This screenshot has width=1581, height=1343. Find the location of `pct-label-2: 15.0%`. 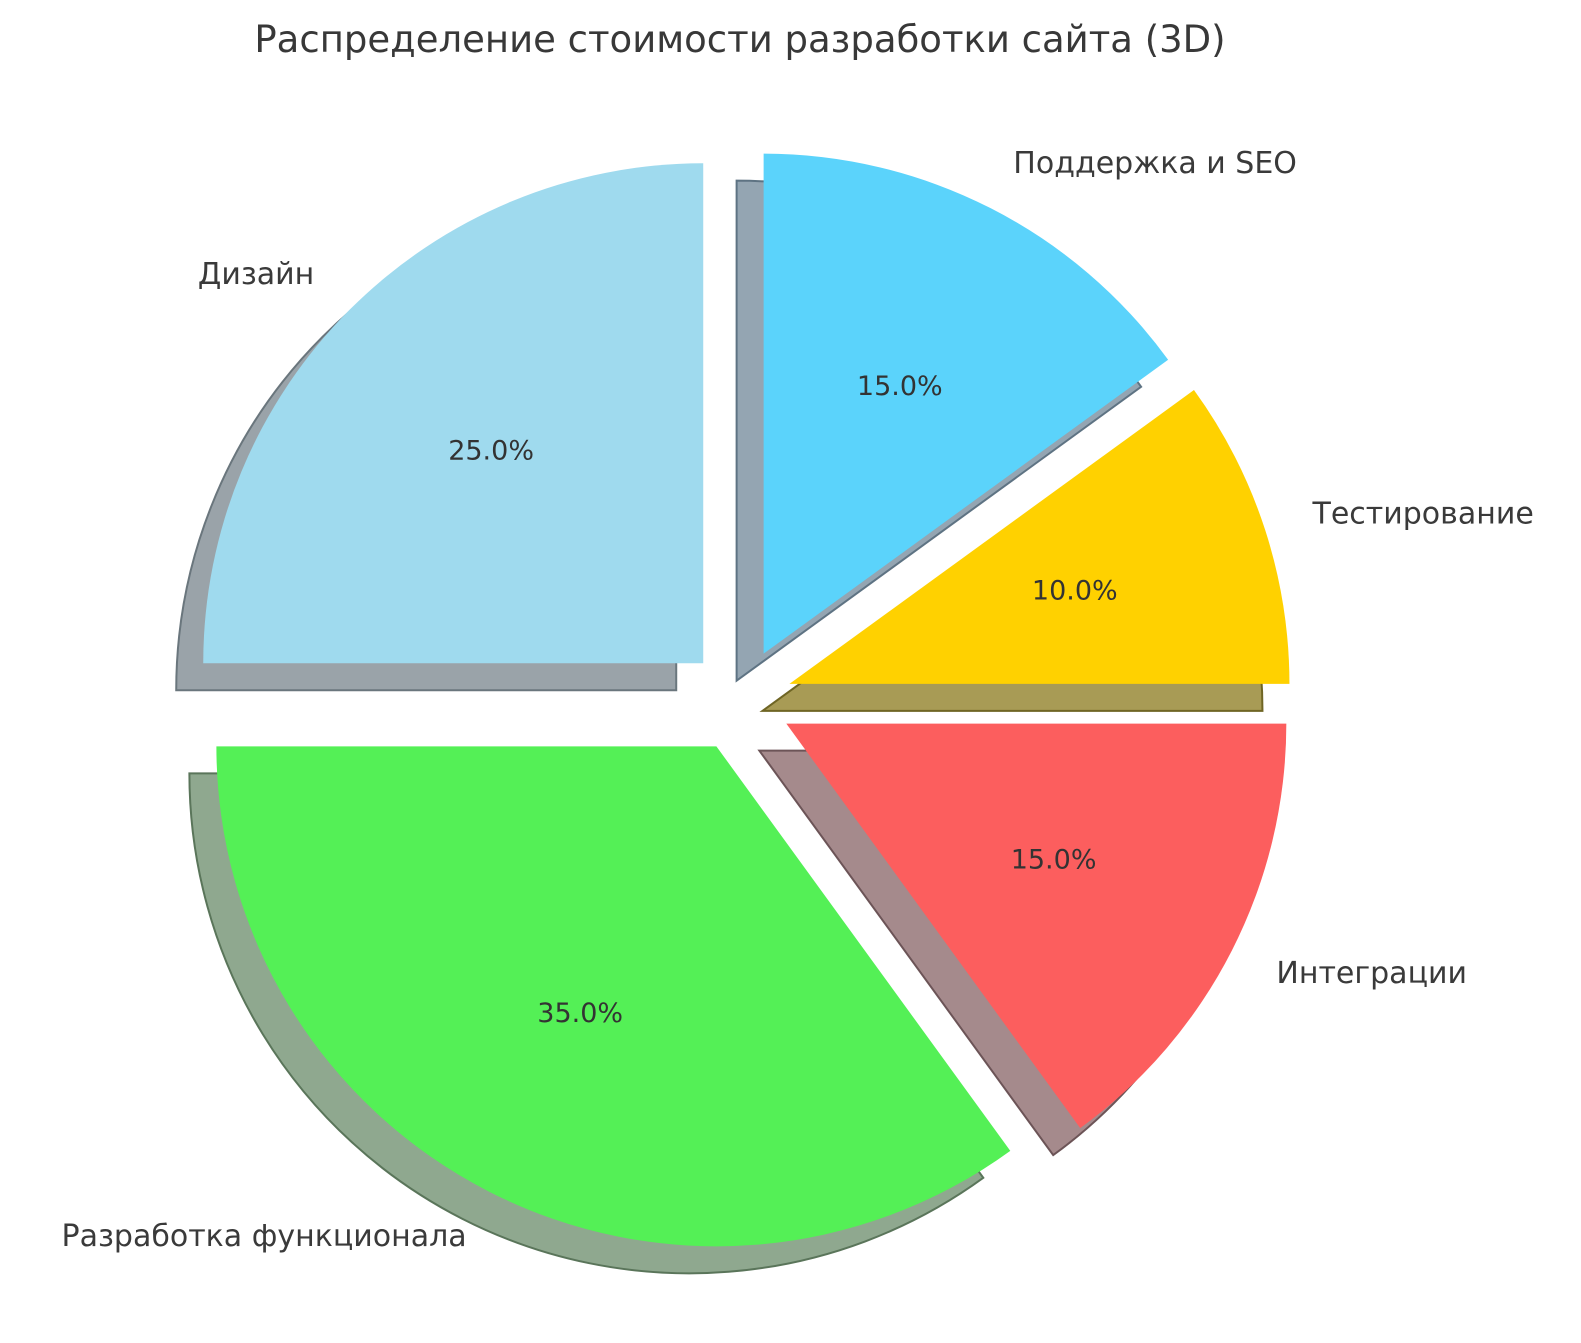

pct-label-2: 15.0% is located at coordinates (1054, 859).